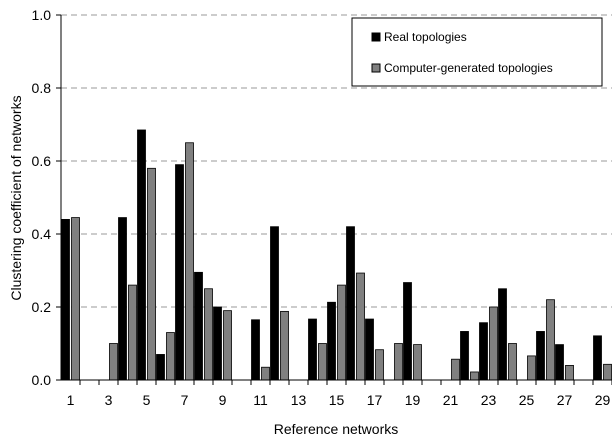 Image resolution: width=612 pixels, height=438 pixels. I want to click on y-tick-labels: 0.0 0.2 0.4 0.6 0.8 1.0, so click(46, 197).